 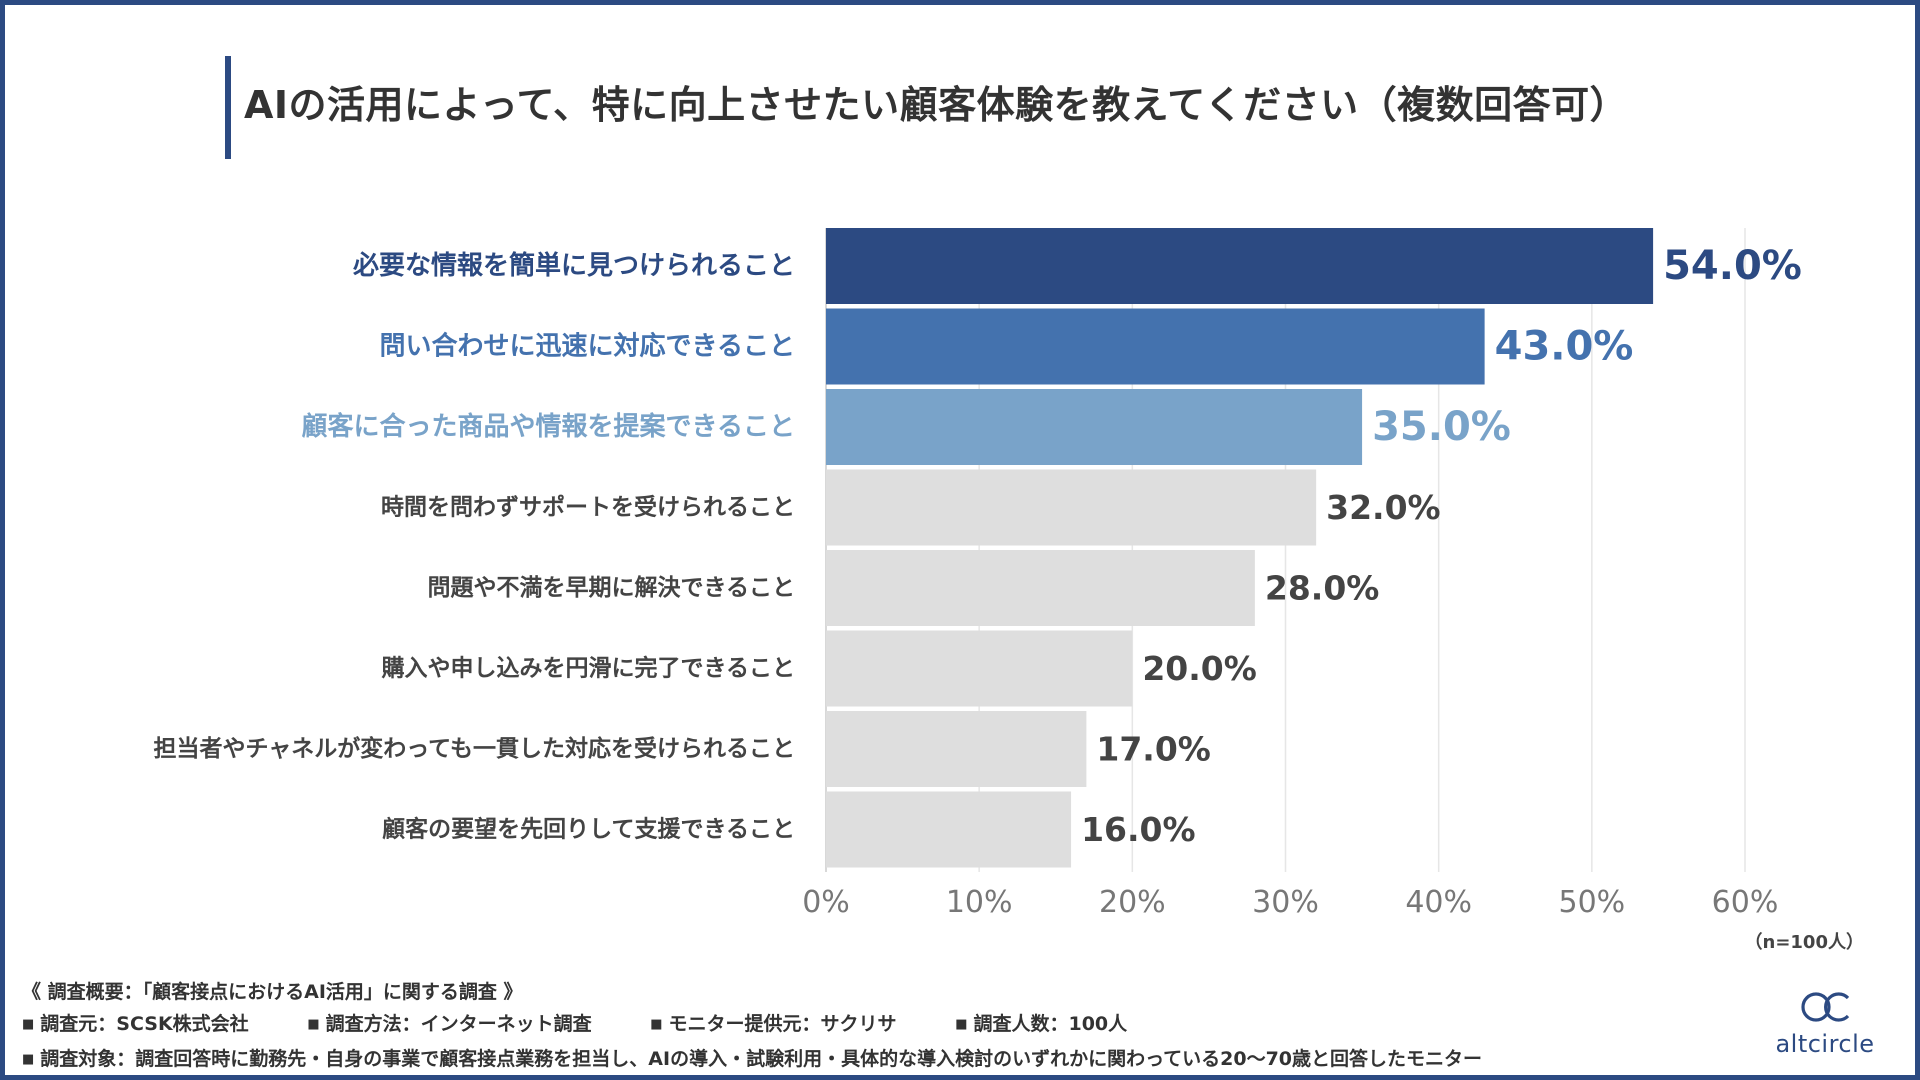 I want to click on survey-heading: 《 調査概要：「顧客接点におけるAI活用」に関する調査 》, so click(x=272, y=992).